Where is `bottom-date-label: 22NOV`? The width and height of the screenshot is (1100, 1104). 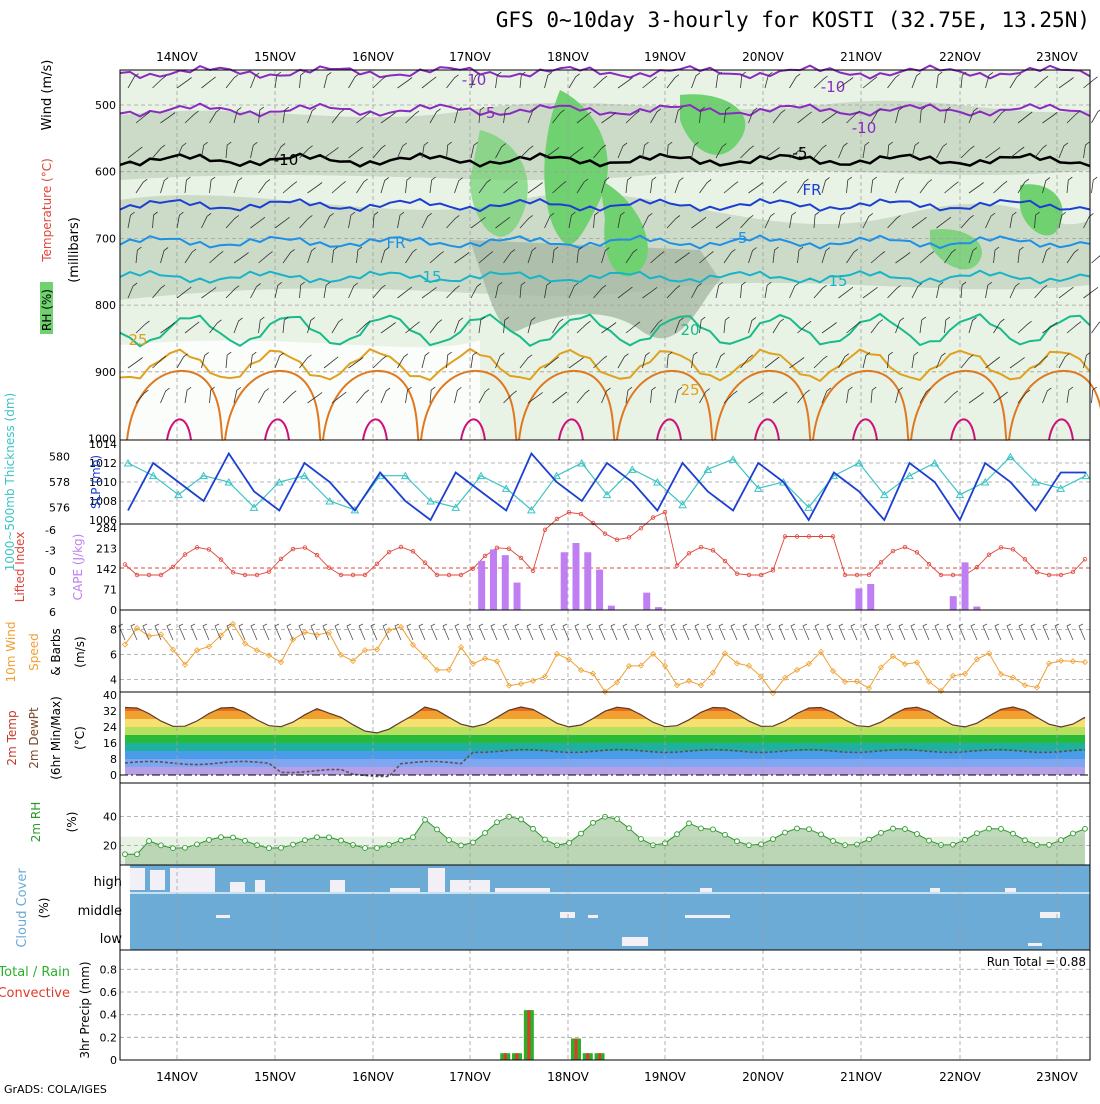
bottom-date-label: 22NOV is located at coordinates (960, 1077).